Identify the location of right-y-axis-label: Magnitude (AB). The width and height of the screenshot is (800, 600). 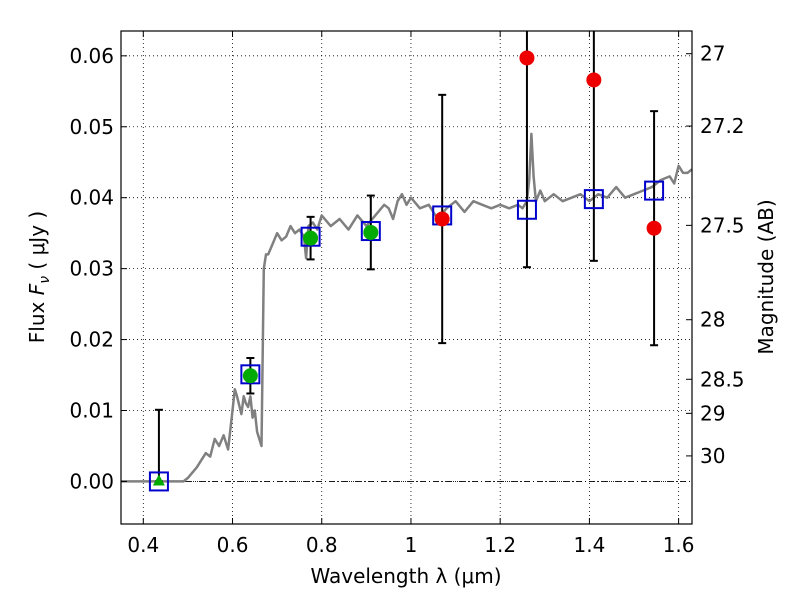
(766, 276).